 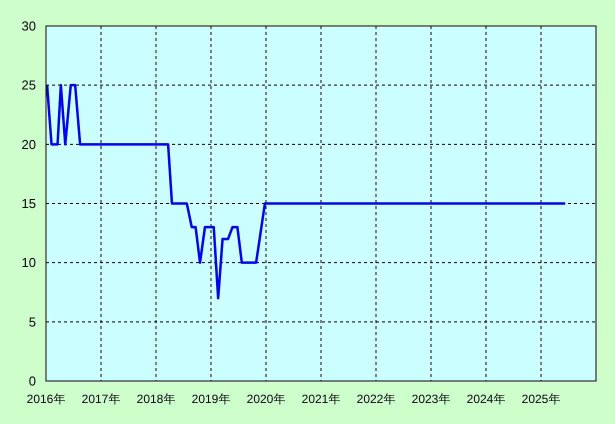 I want to click on x-tick-label: 2023年, so click(x=431, y=399).